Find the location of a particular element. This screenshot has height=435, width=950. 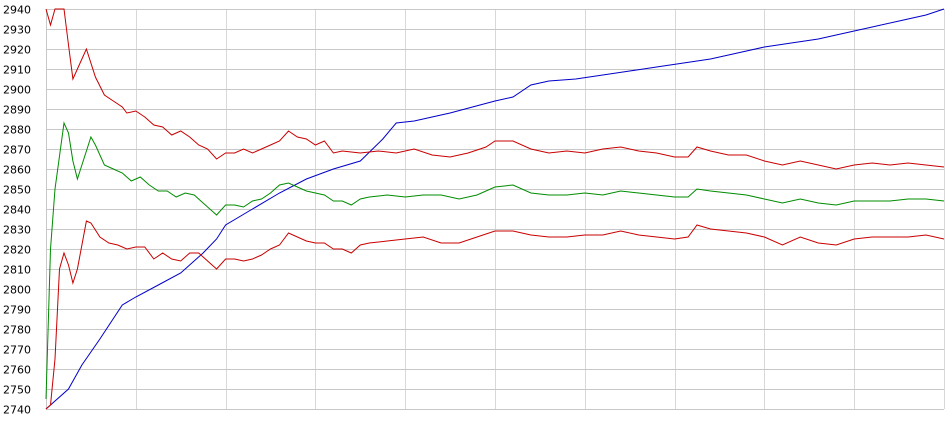

y-tick-label: 2770 is located at coordinates (17, 350).